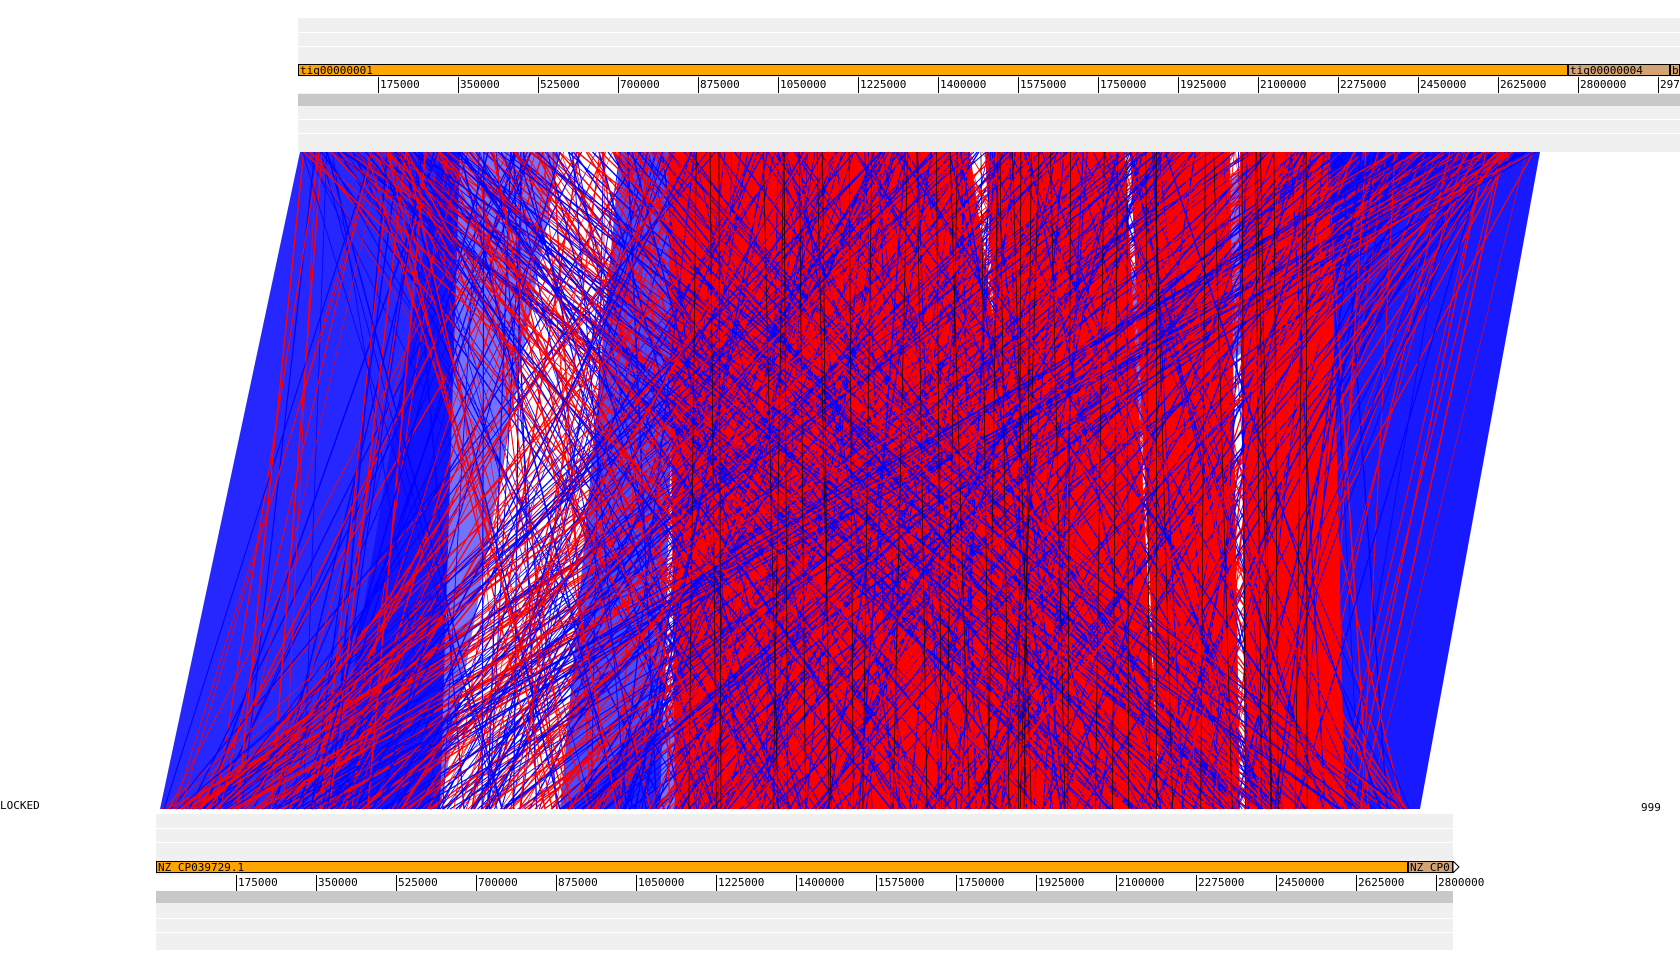 This screenshot has width=1680, height=966. Describe the element at coordinates (1619, 70) in the screenshot. I see `top-contig-secondary: tiq00000004` at that location.